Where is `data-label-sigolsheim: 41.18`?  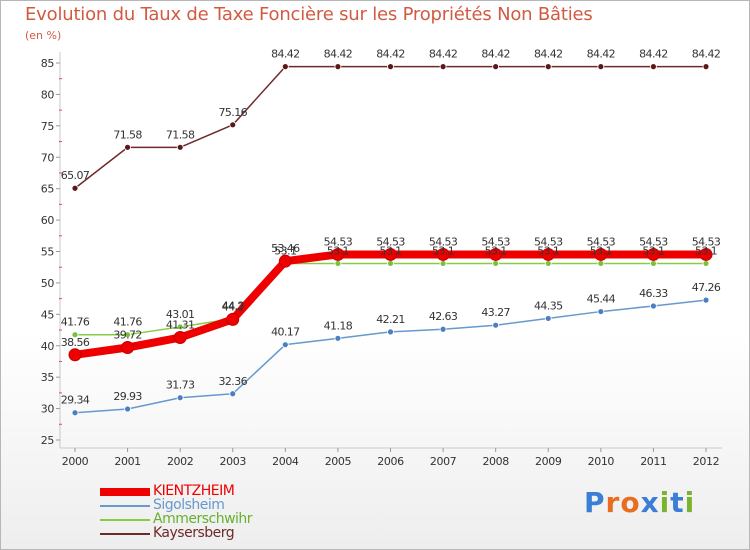 data-label-sigolsheim: 41.18 is located at coordinates (338, 325).